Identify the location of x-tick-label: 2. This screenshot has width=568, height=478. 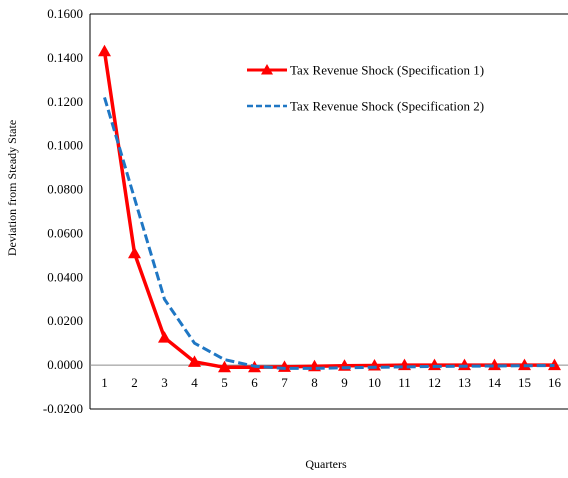
(134, 382).